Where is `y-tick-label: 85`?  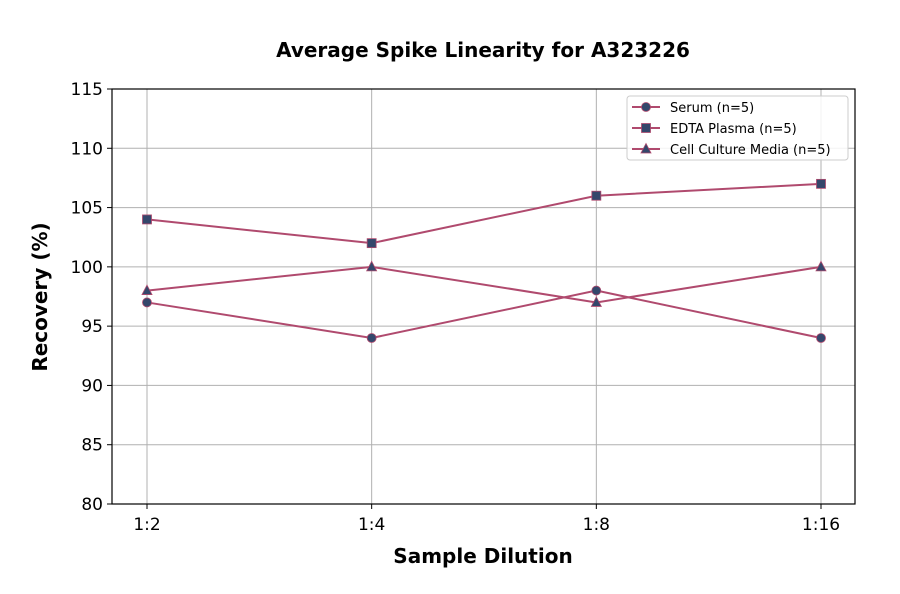
y-tick-label: 85 is located at coordinates (92, 446).